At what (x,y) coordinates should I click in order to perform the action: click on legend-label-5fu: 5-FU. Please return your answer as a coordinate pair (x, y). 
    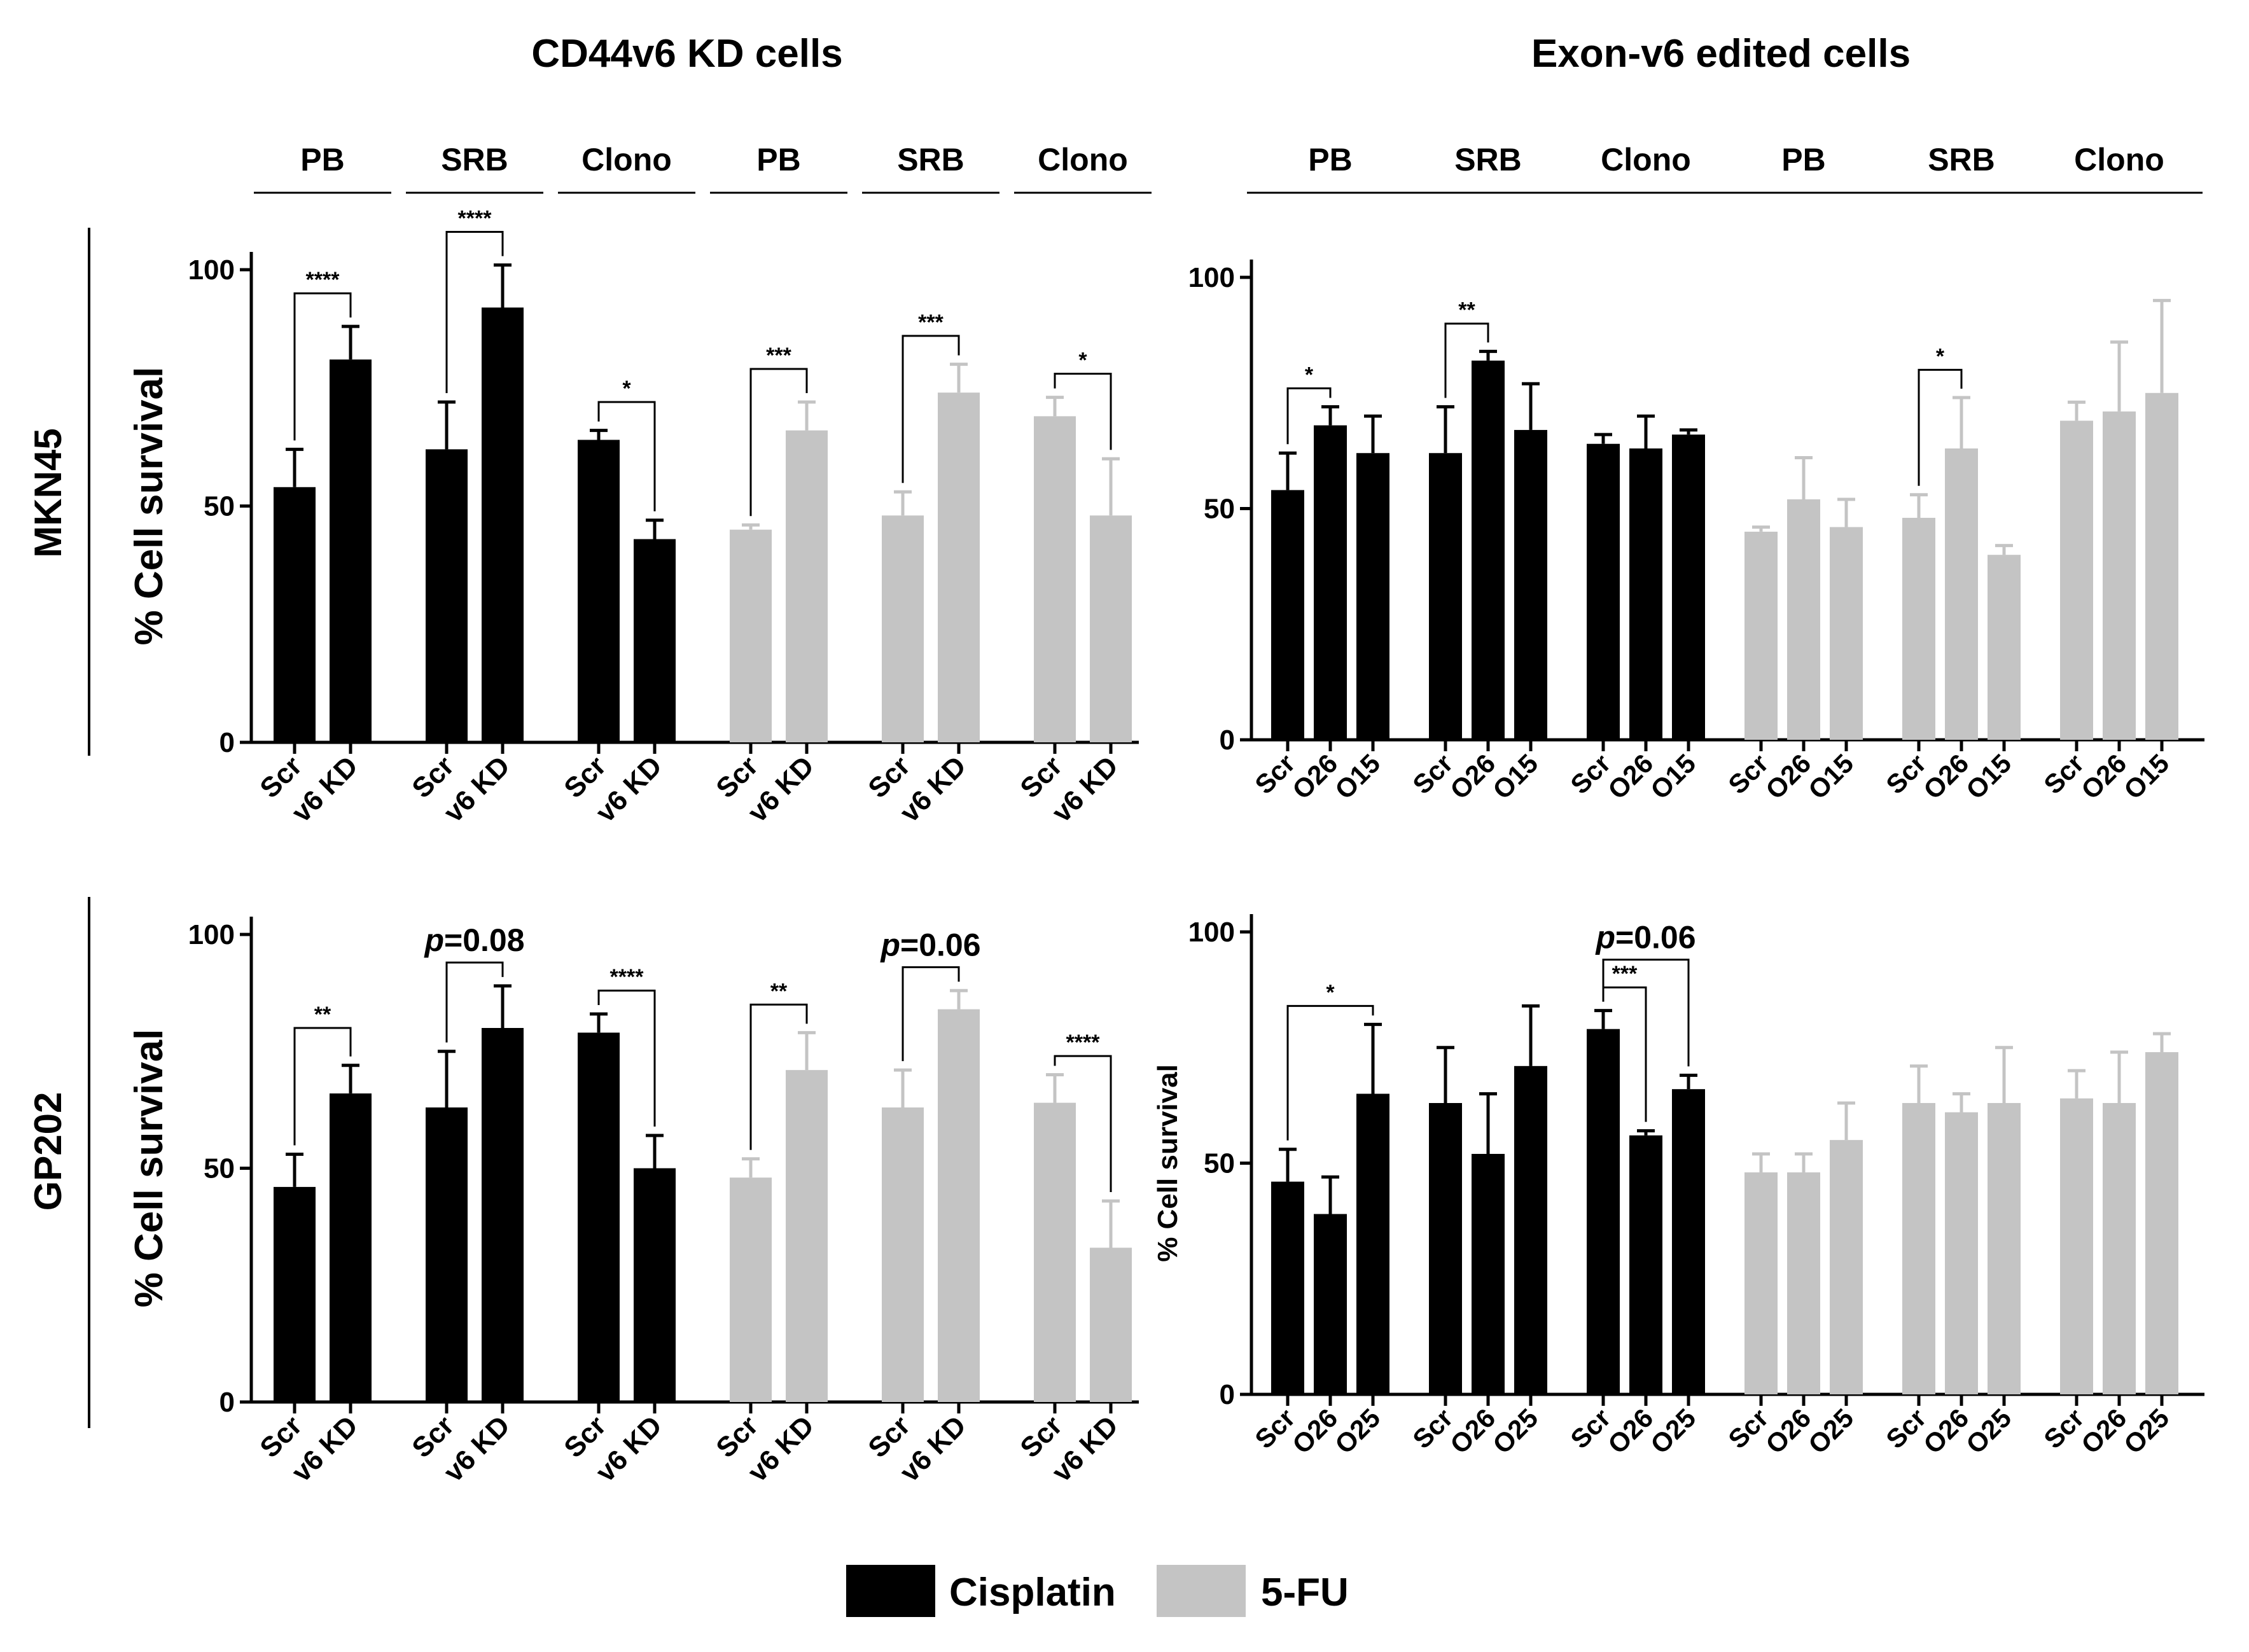
    Looking at the image, I should click on (1305, 1592).